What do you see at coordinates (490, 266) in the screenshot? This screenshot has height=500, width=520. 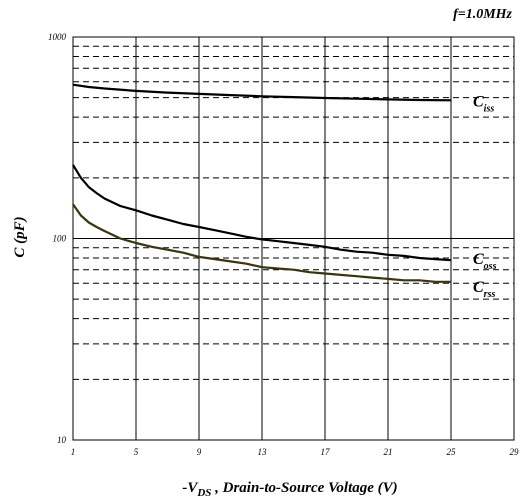 I see `series-label-sub: oss` at bounding box center [490, 266].